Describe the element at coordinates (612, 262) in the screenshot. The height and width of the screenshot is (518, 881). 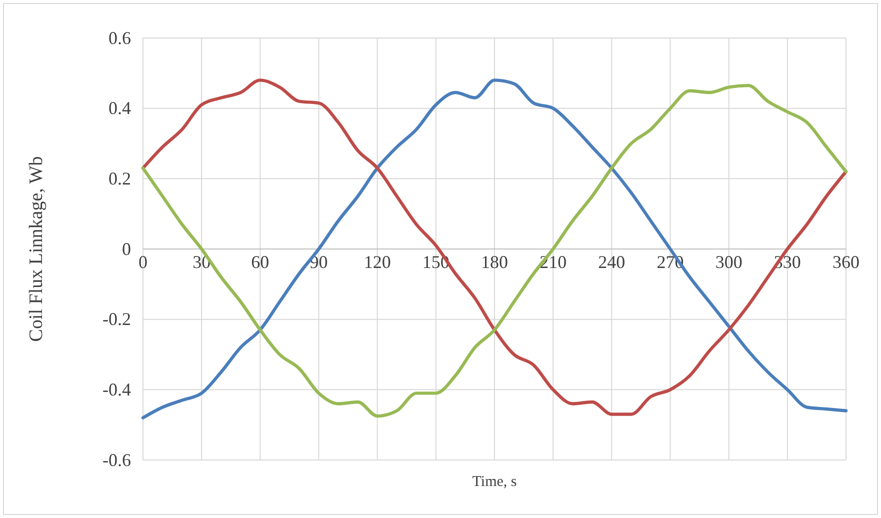
I see `x-tick-label: 240` at that location.